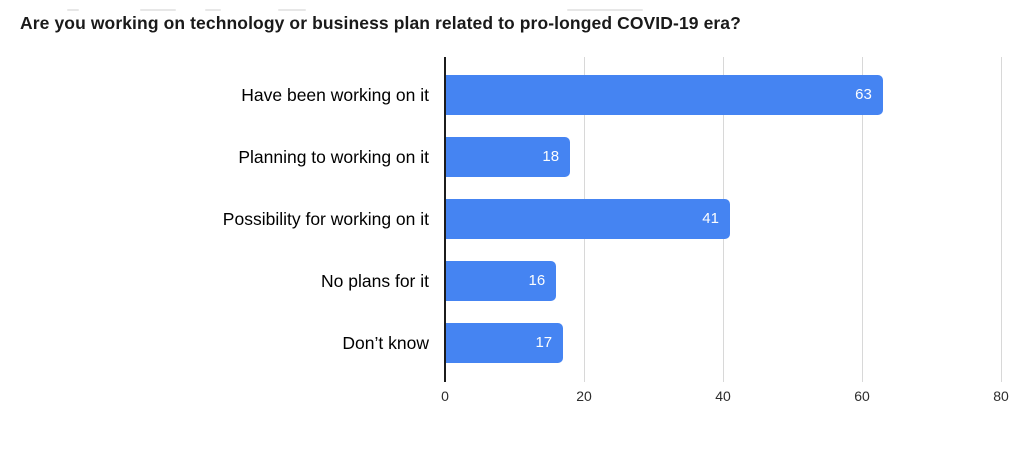 The image size is (1021, 453). I want to click on bar-value-label: 17, so click(544, 342).